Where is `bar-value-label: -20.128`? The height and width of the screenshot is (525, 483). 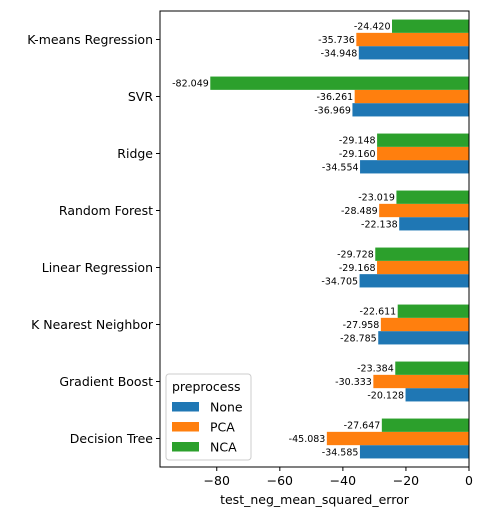
bar-value-label: -20.128 is located at coordinates (385, 395).